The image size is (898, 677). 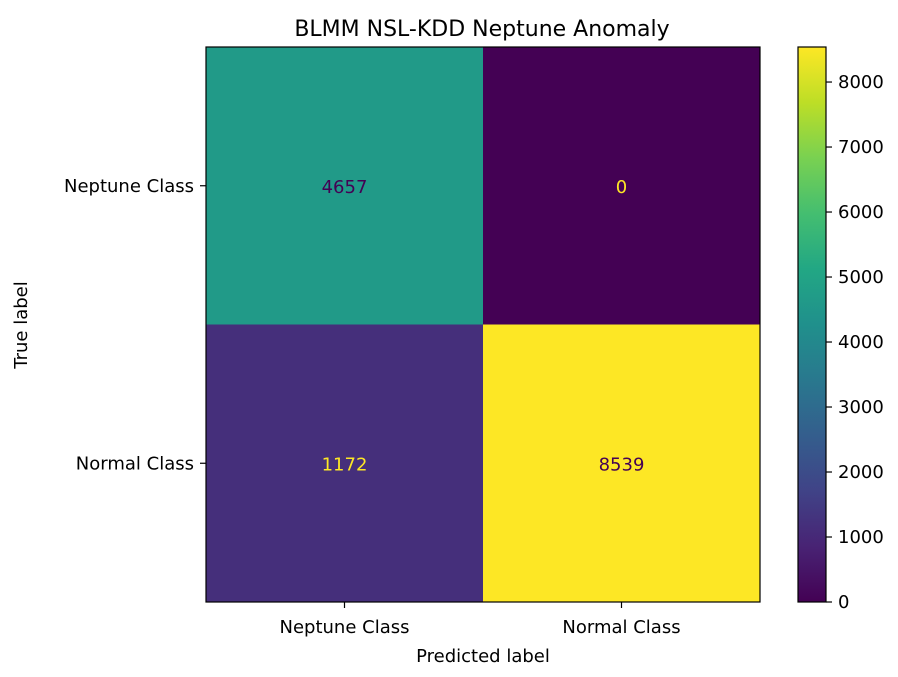 I want to click on colorbar-gradient, so click(x=812, y=324).